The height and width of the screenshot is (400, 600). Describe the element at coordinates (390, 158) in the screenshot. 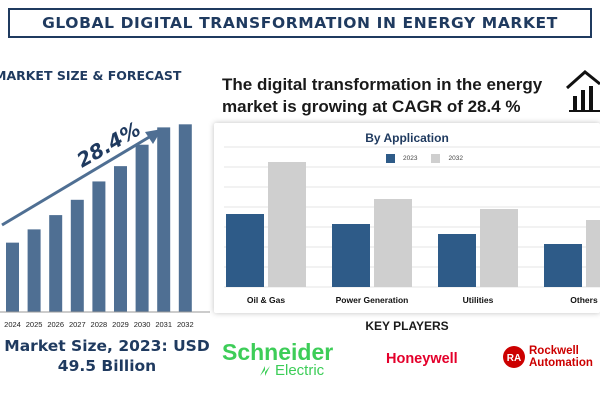

I see `legend-swatch-2023` at that location.